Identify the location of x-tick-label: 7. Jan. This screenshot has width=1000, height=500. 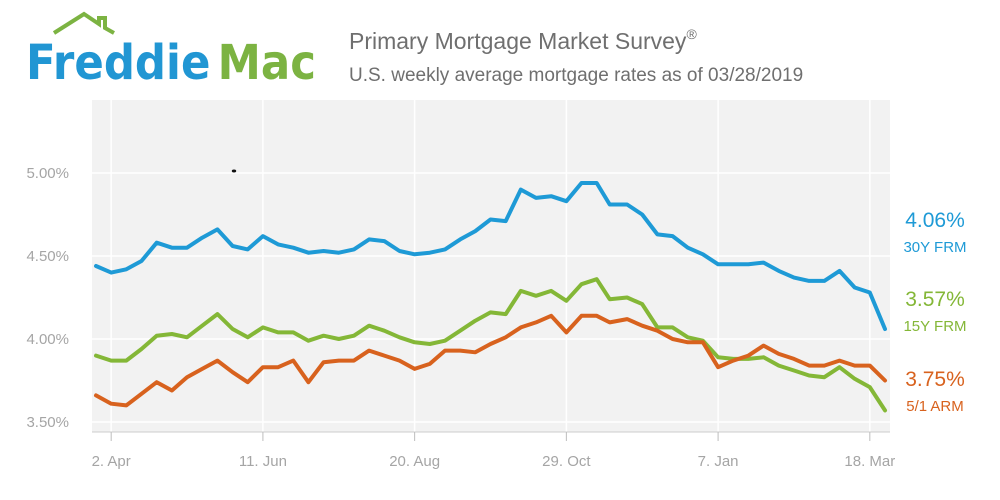
(718, 461).